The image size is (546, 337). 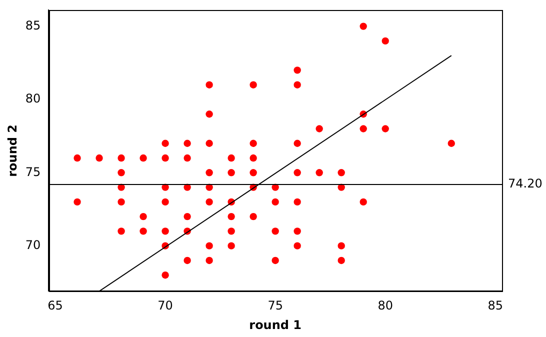 What do you see at coordinates (33, 245) in the screenshot?
I see `y-tick-label: 70` at bounding box center [33, 245].